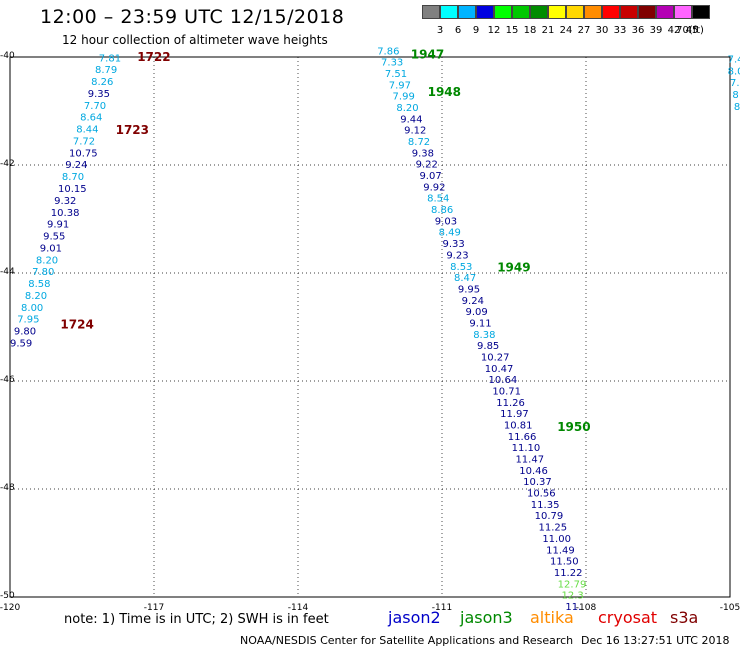  I want to click on wave-height-value: 8.58, so click(39, 284).